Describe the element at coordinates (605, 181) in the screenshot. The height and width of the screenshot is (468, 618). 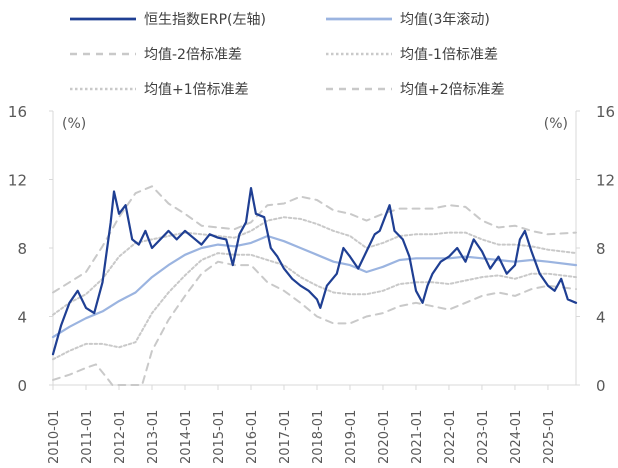
I see `right-tick-label: 12` at that location.